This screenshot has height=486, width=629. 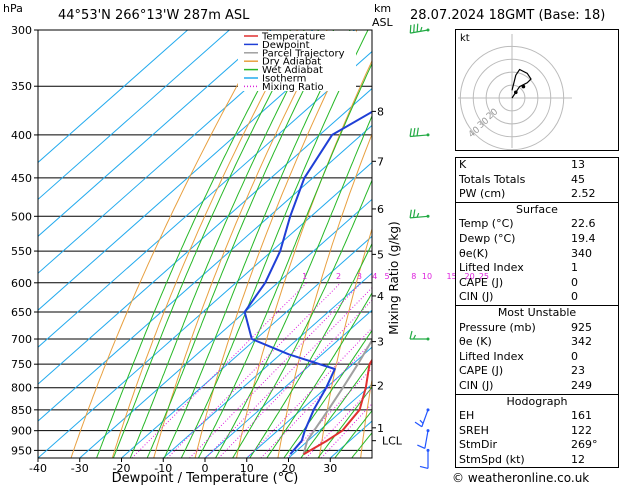 What do you see at coordinates (537, 283) in the screenshot?
I see `surface-row: CAPE (J) 0` at bounding box center [537, 283].